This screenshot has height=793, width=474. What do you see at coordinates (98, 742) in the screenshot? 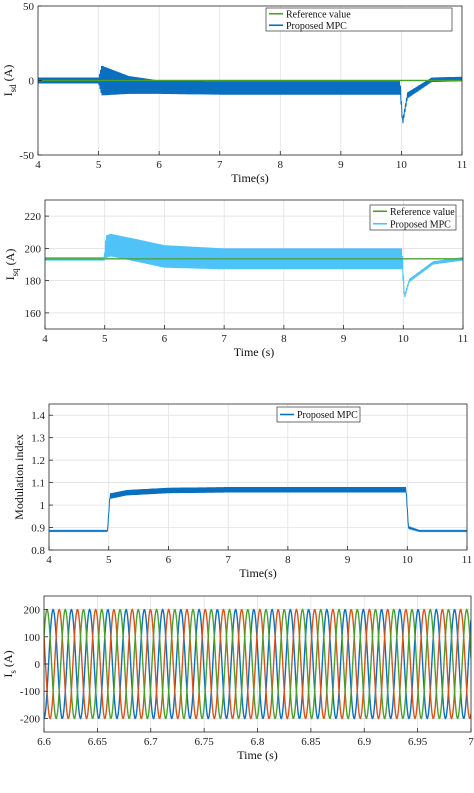
I see `x-tick-label: 6.65` at bounding box center [98, 742].